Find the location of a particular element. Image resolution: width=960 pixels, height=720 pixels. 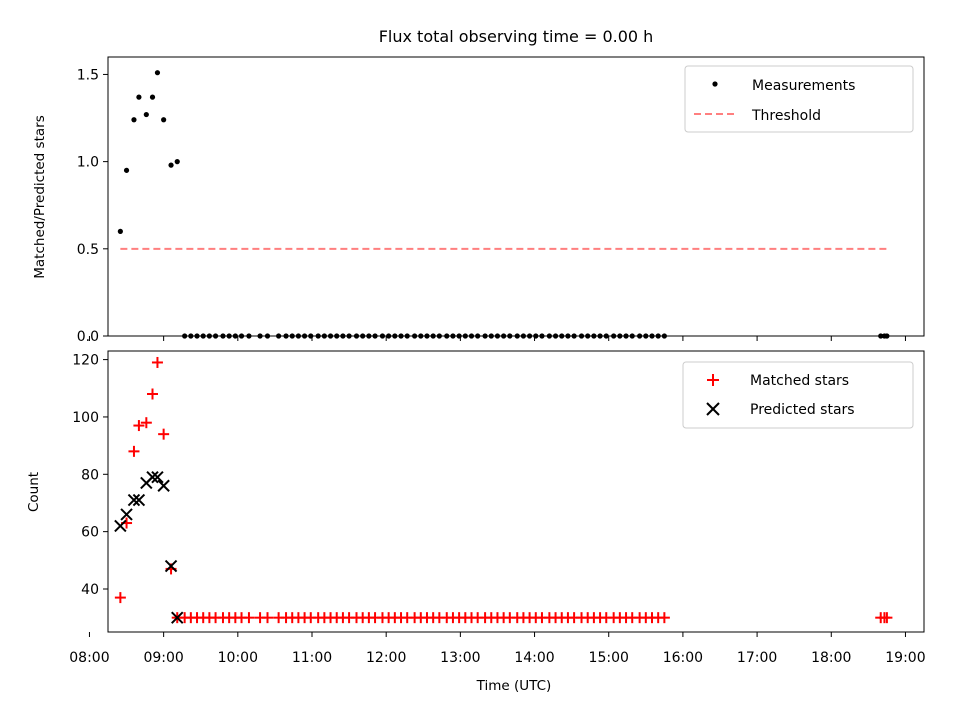

legend-label-threshold: Threshold is located at coordinates (786, 116).